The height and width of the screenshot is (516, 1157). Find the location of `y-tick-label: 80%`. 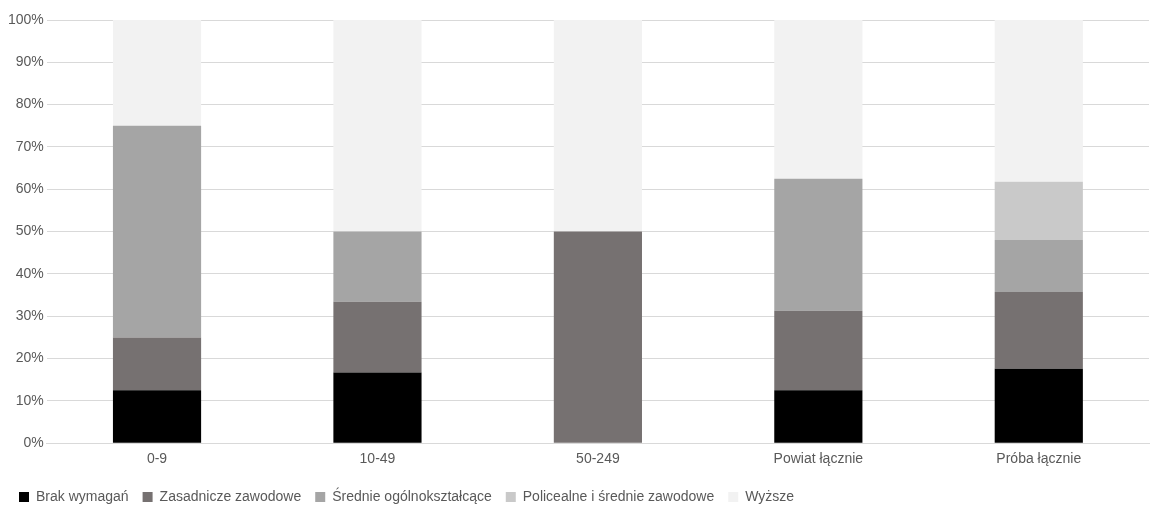

y-tick-label: 80% is located at coordinates (29, 103).